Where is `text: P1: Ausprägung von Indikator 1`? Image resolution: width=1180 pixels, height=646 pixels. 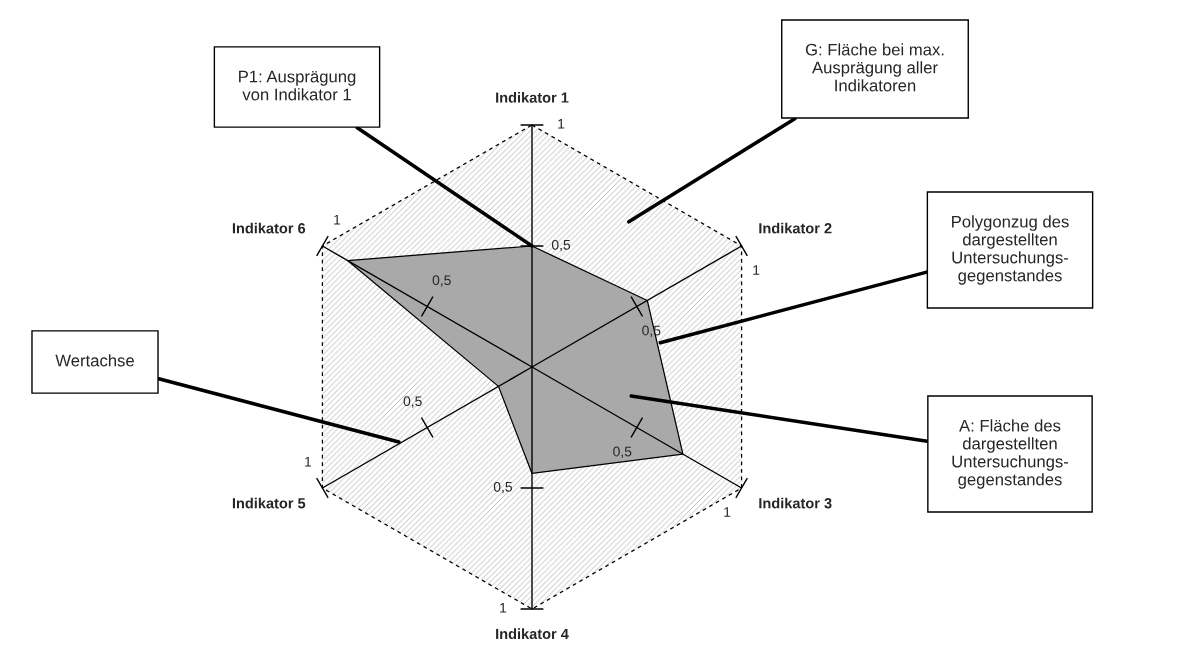 text: P1: Ausprägung von Indikator 1 is located at coordinates (297, 85).